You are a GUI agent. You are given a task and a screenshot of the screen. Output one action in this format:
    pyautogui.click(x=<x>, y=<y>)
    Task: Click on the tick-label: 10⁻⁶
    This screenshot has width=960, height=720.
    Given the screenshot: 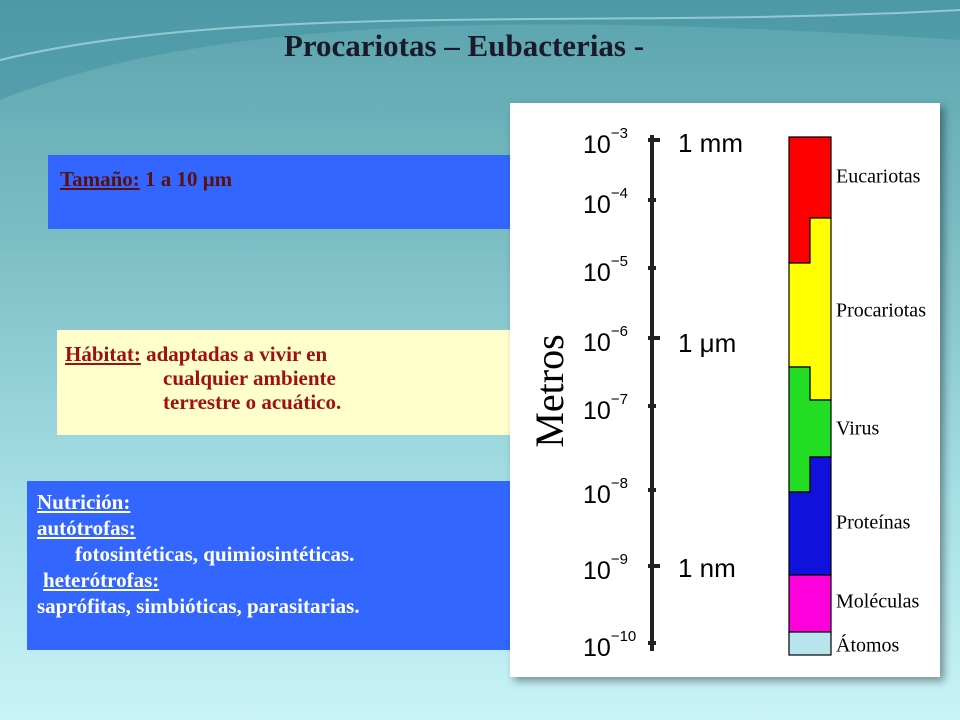 What is the action you would take?
    pyautogui.click(x=605, y=340)
    